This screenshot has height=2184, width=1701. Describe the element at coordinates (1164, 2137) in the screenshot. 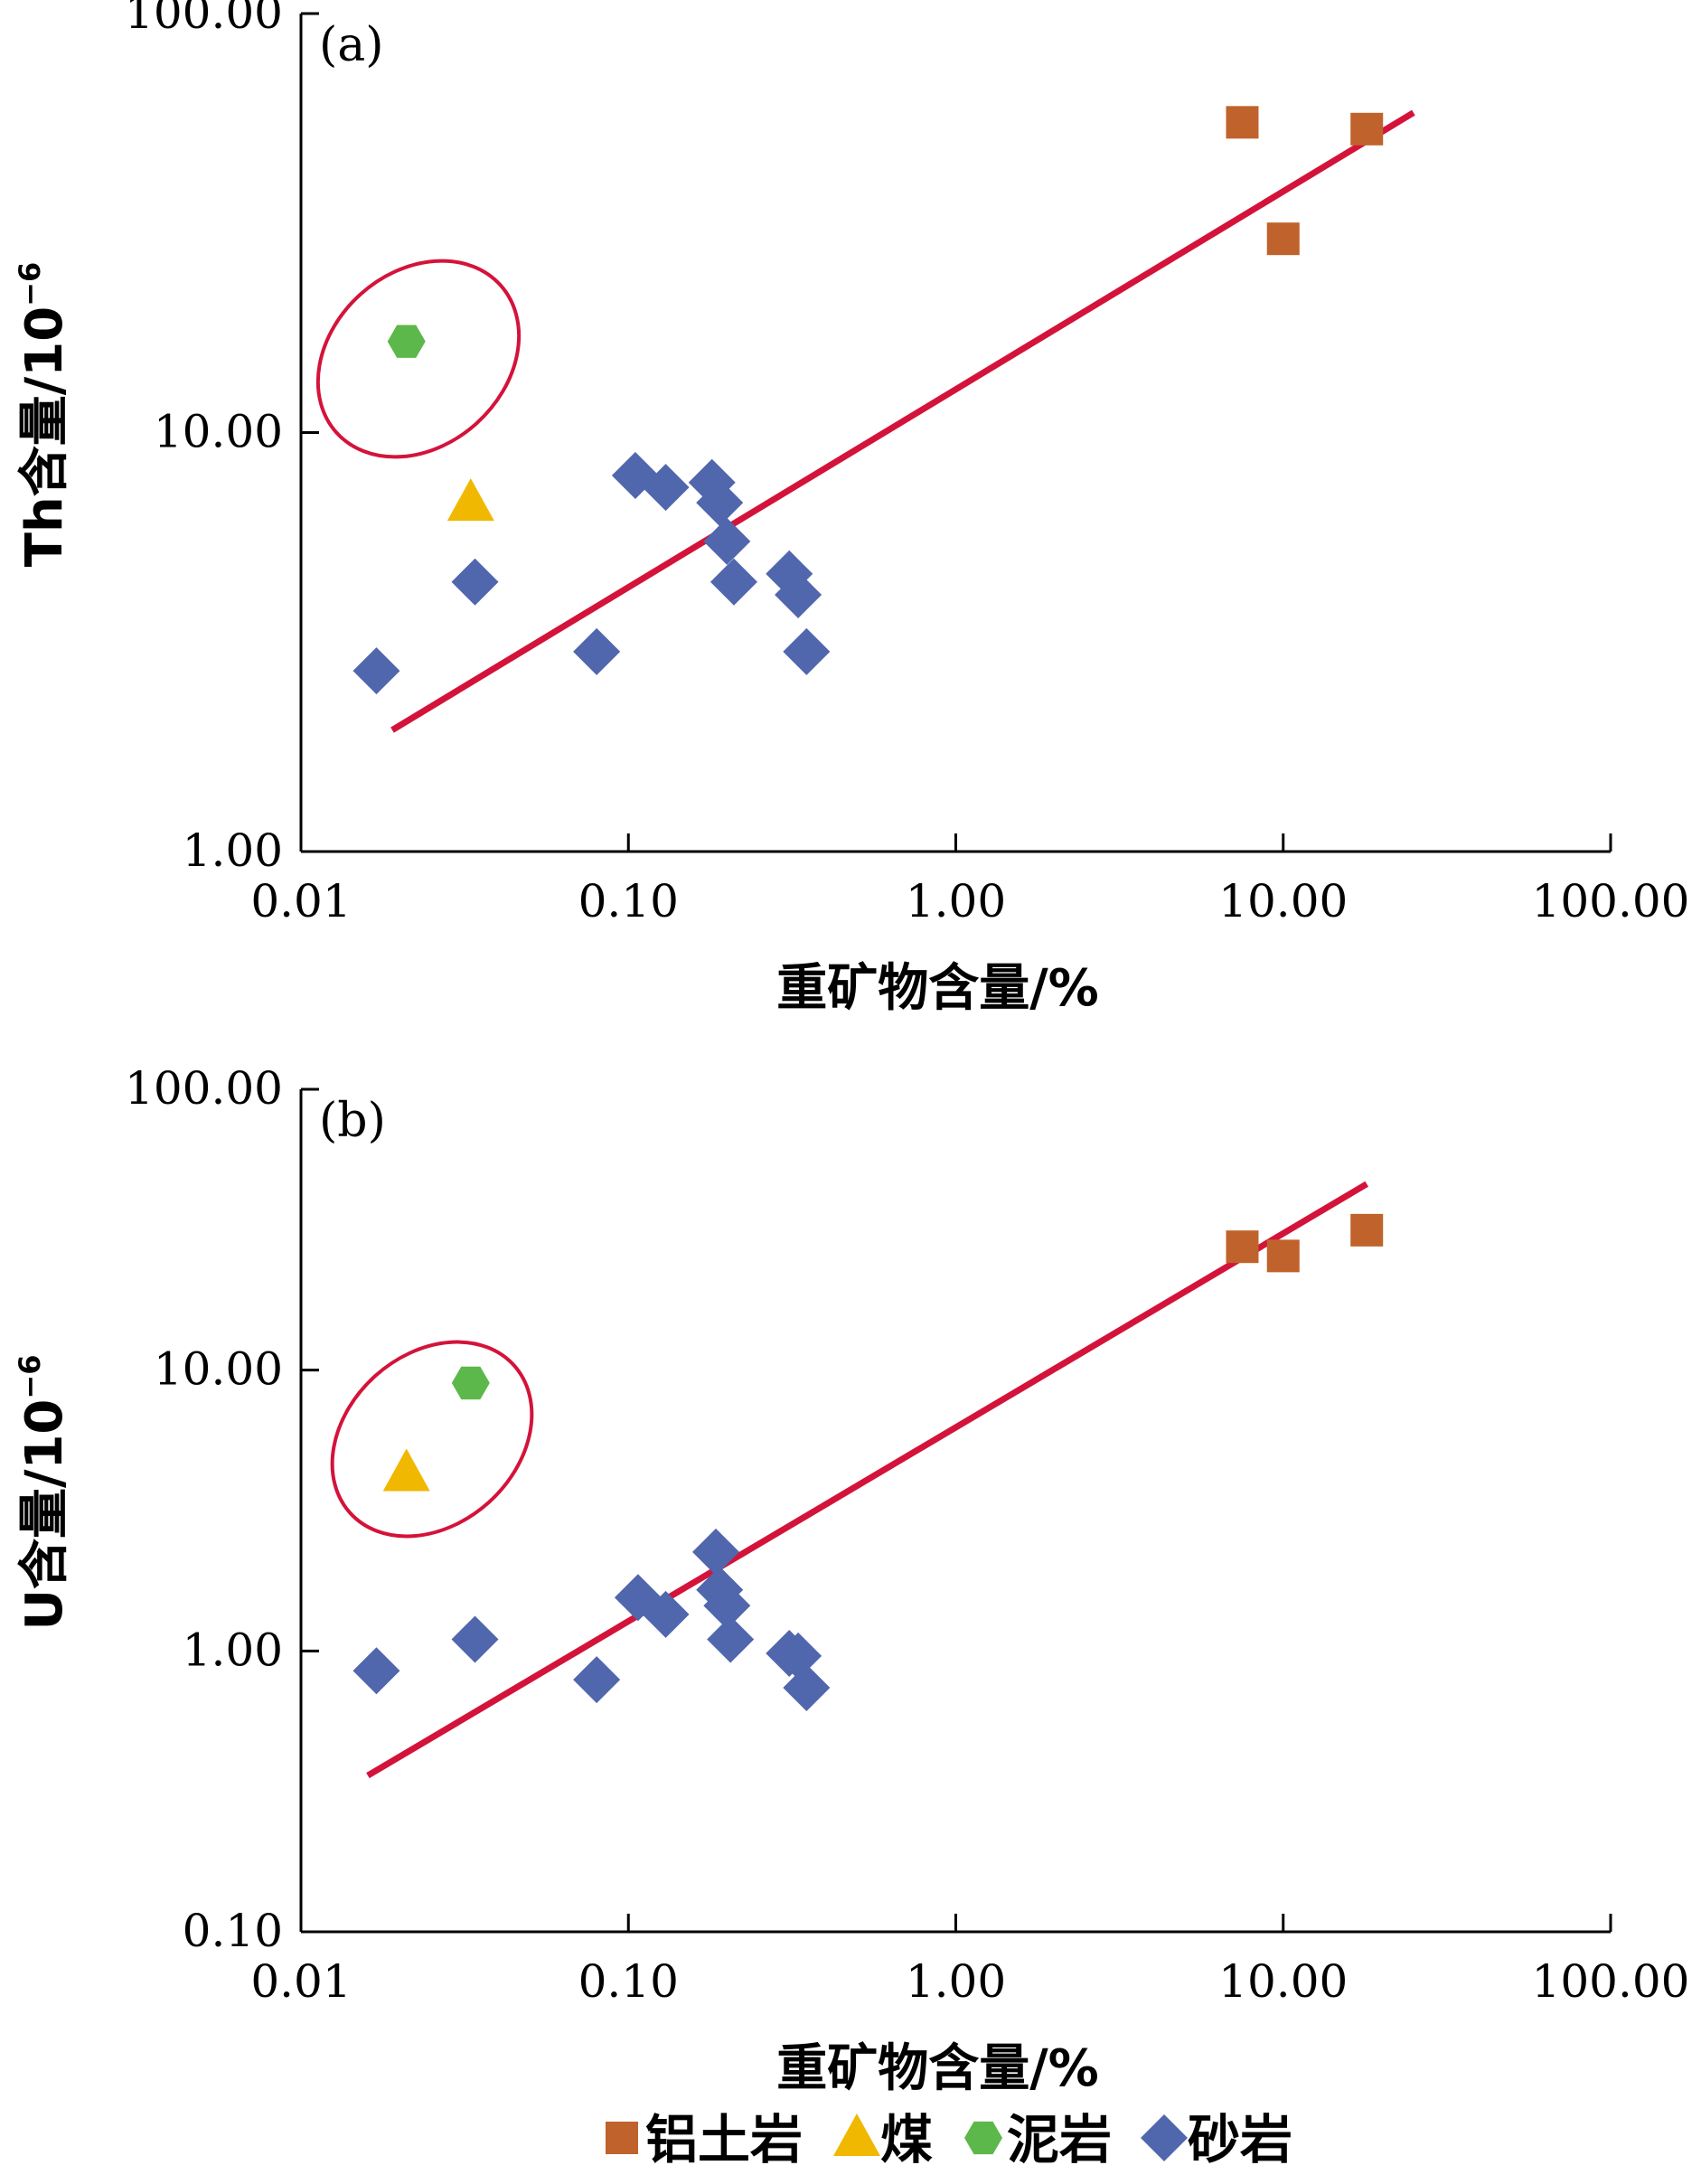

I see `legend-marker-diamond` at that location.